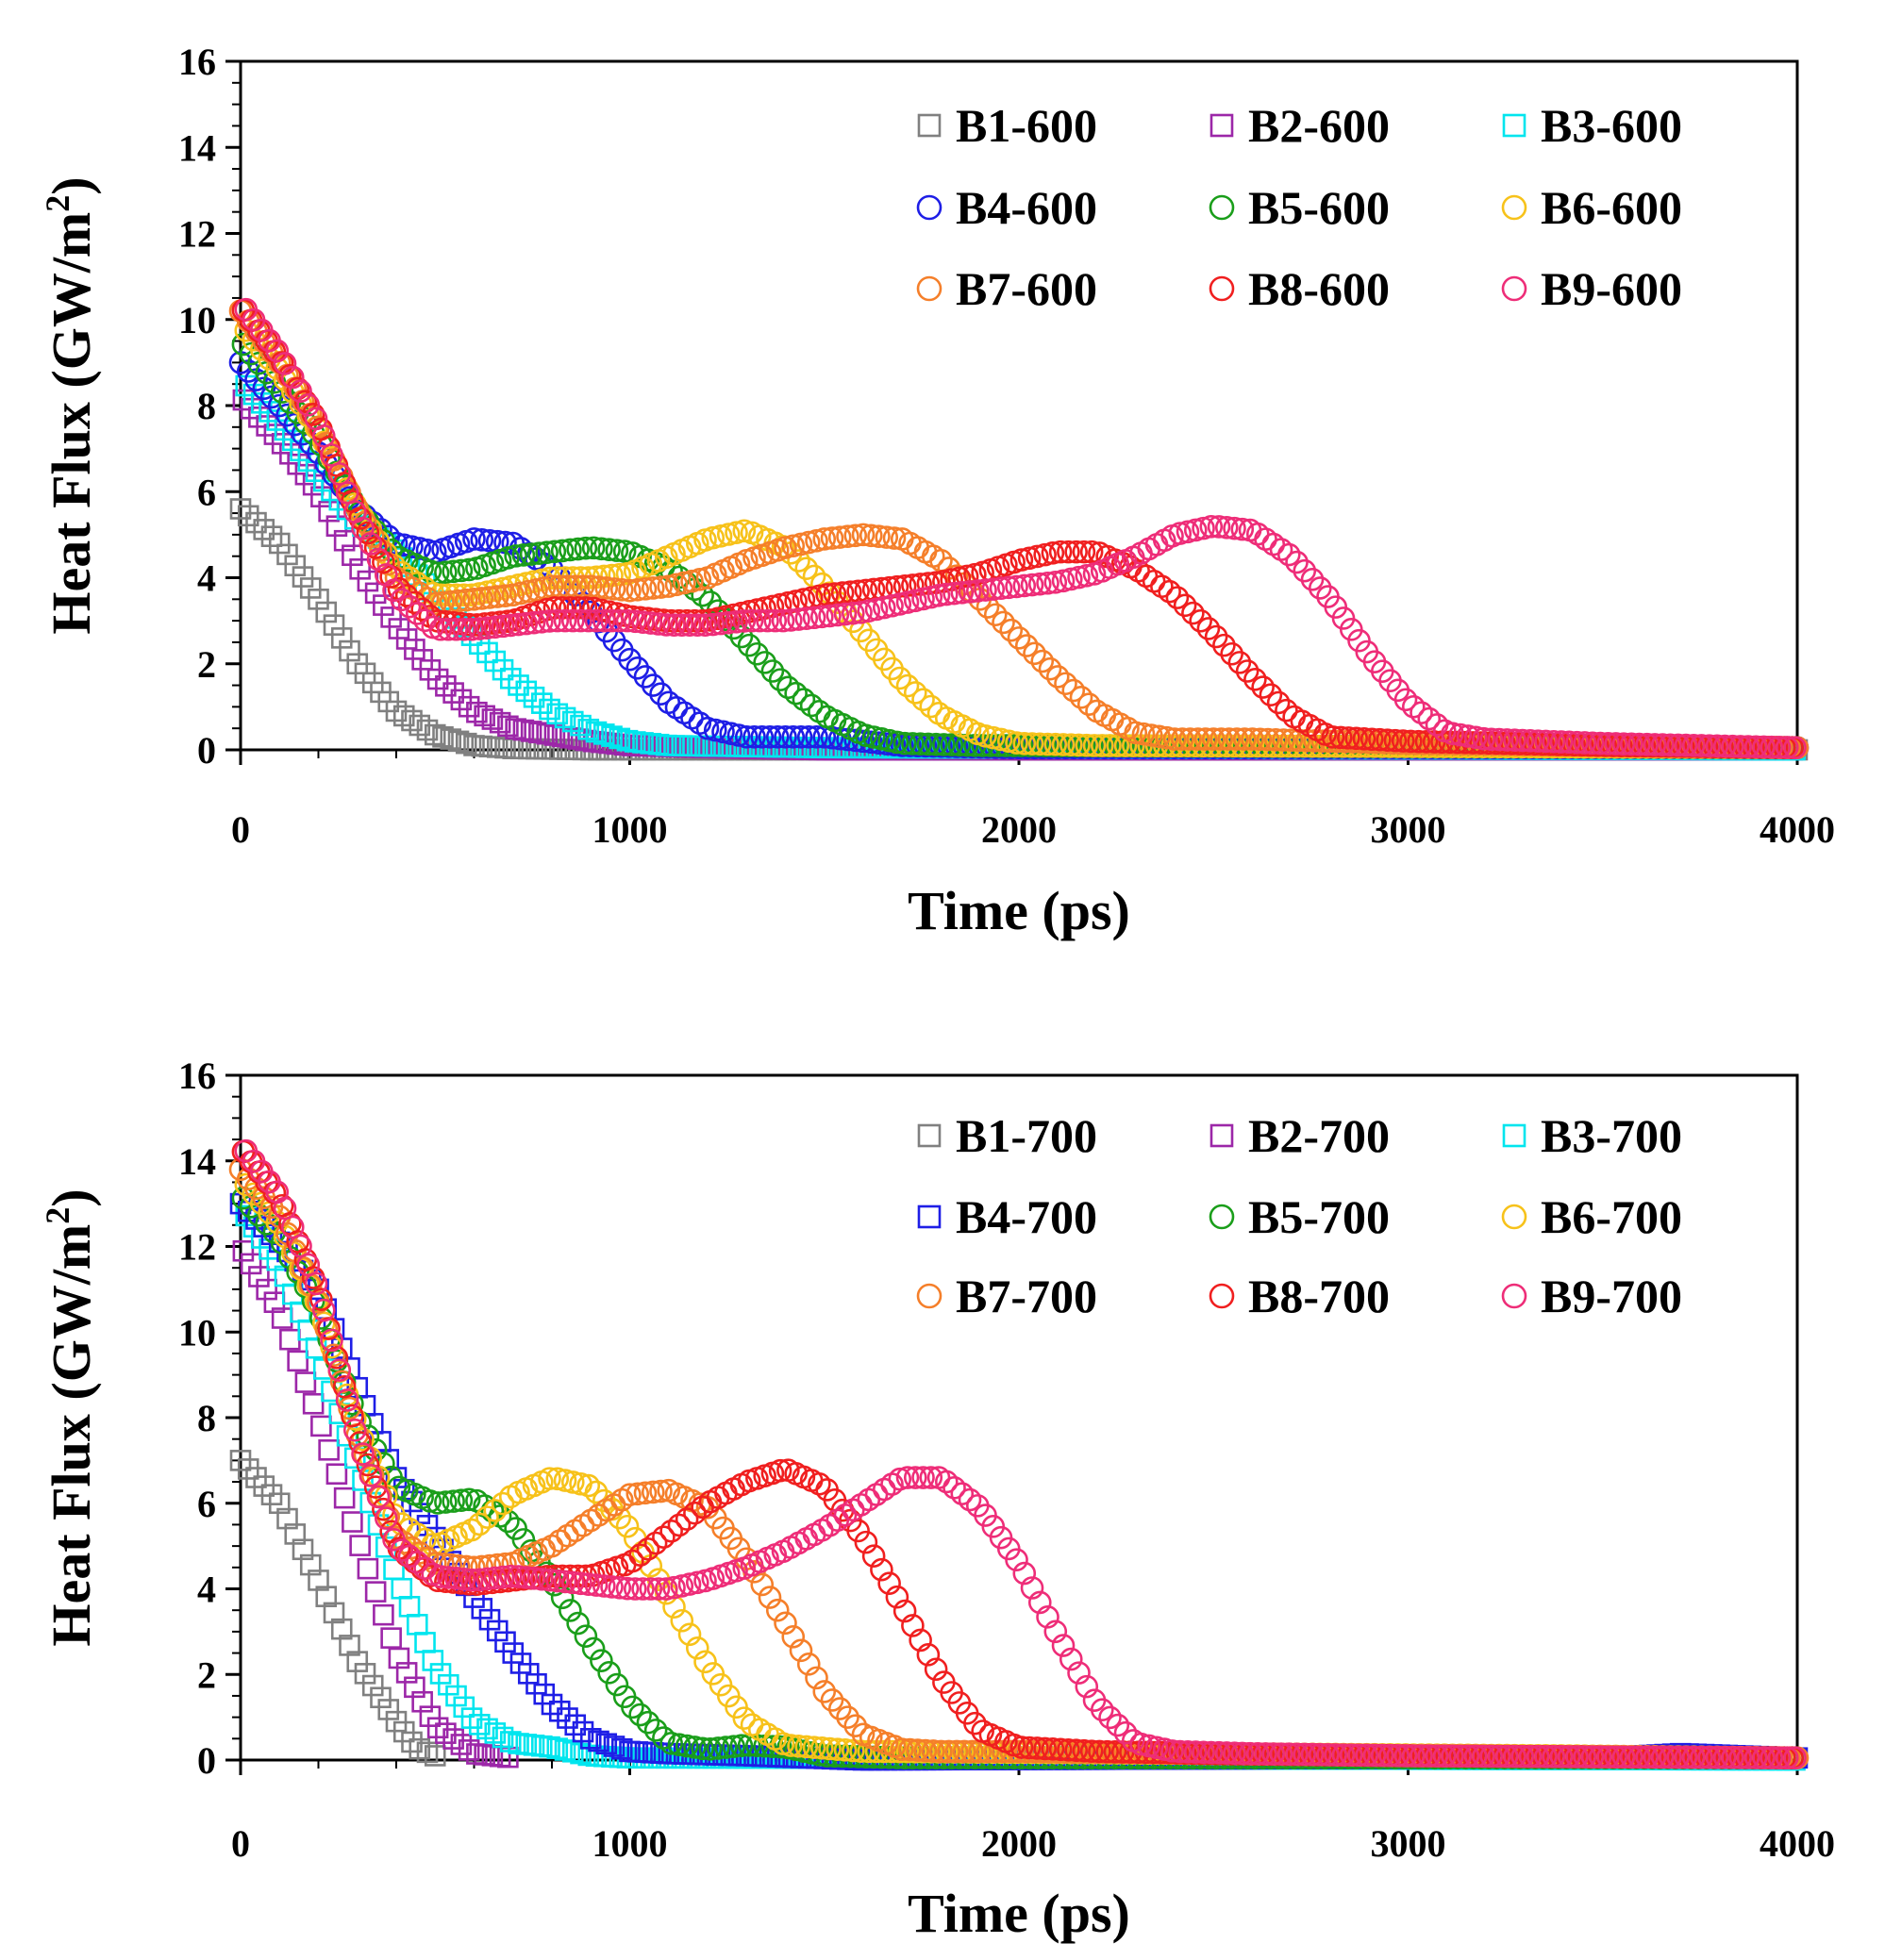 The width and height of the screenshot is (1885, 1960). What do you see at coordinates (1299, 1216) in the screenshot?
I see `legend-item: B5-700` at bounding box center [1299, 1216].